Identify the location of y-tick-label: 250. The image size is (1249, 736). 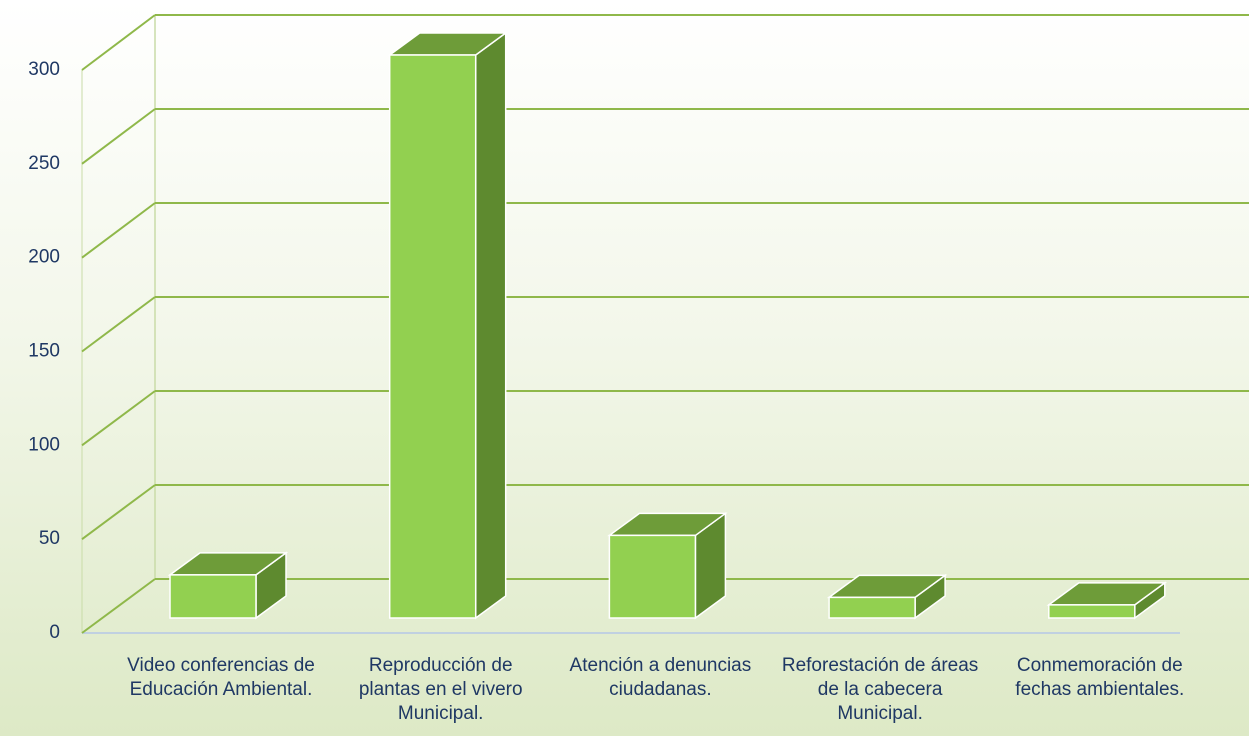
(44, 163).